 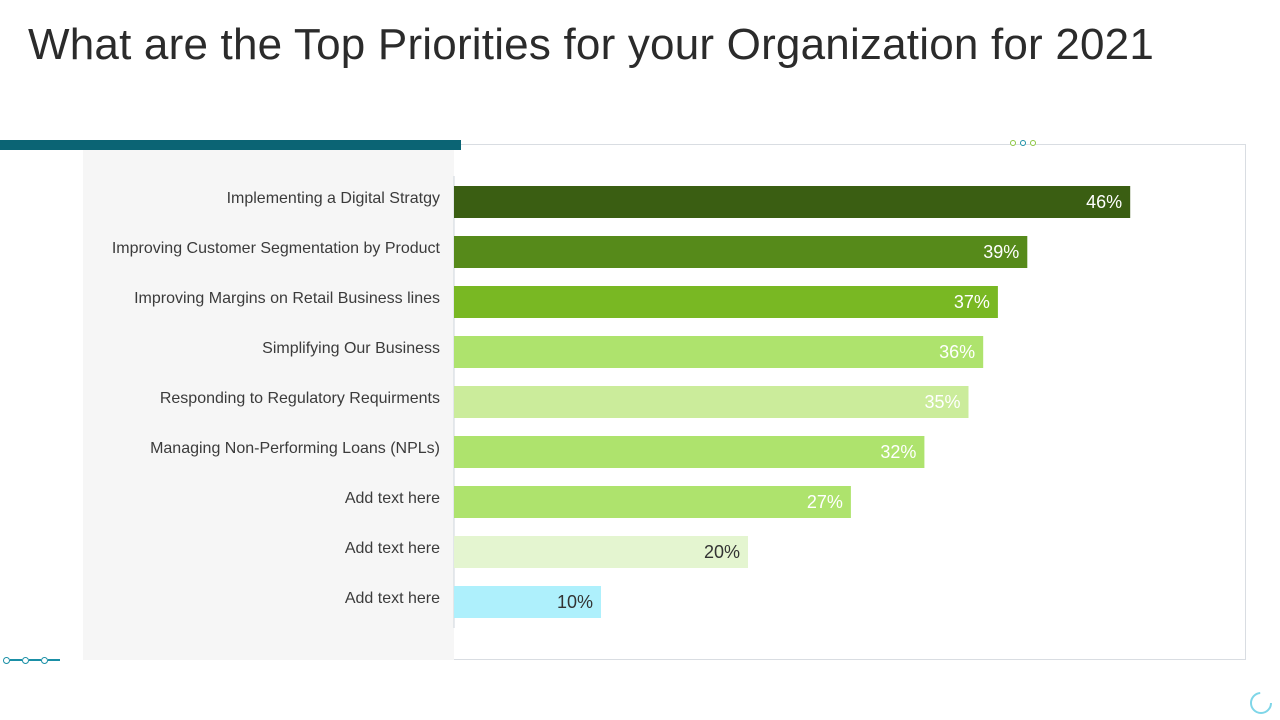 I want to click on category-label: Managing Non-Performing Loans (NPLs), so click(x=295, y=448).